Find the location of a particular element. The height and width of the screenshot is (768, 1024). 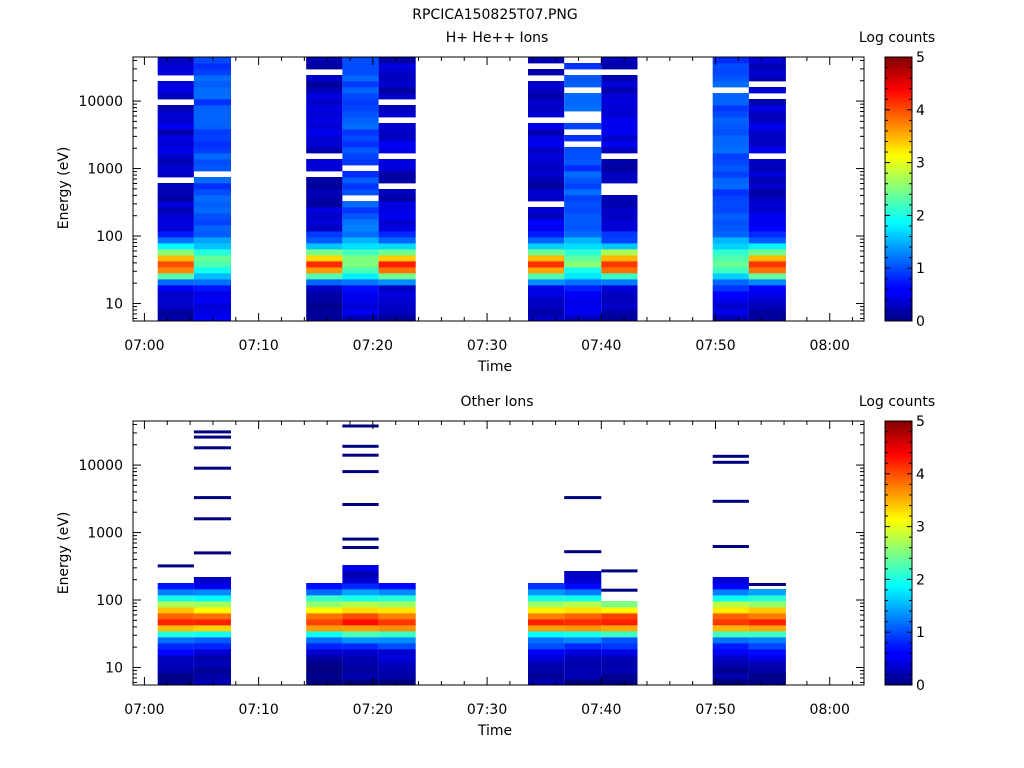

y-tick-label: 10 is located at coordinates (114, 668).